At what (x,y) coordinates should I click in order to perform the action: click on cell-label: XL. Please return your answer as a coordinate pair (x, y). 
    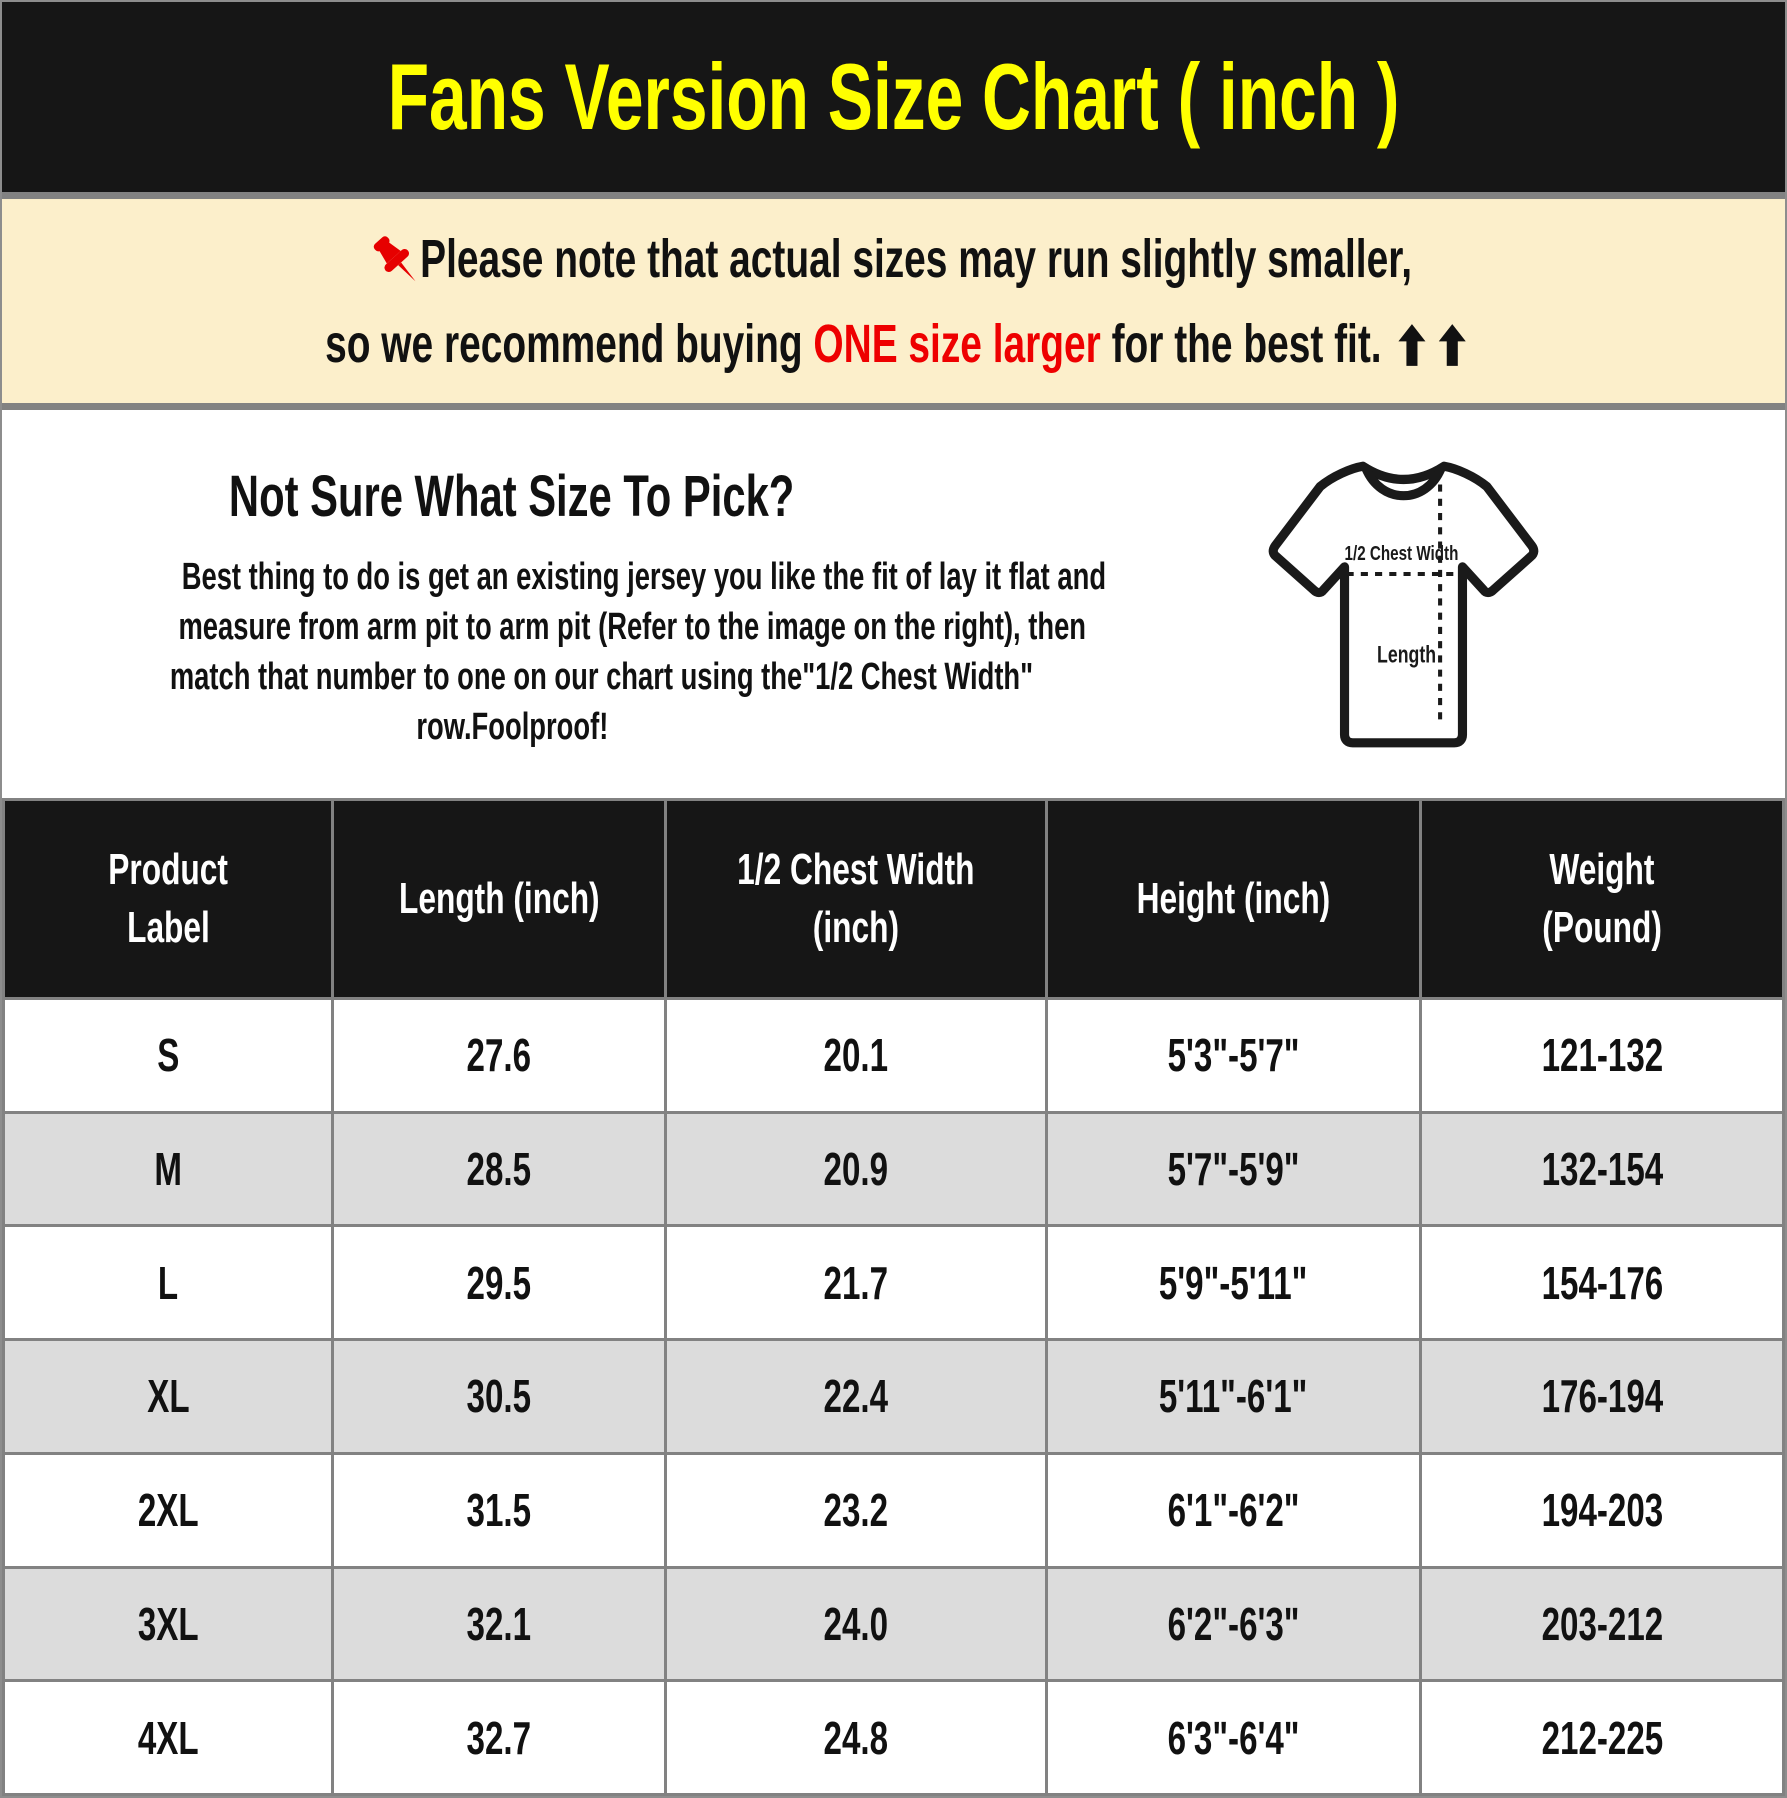
    Looking at the image, I should click on (168, 1396).